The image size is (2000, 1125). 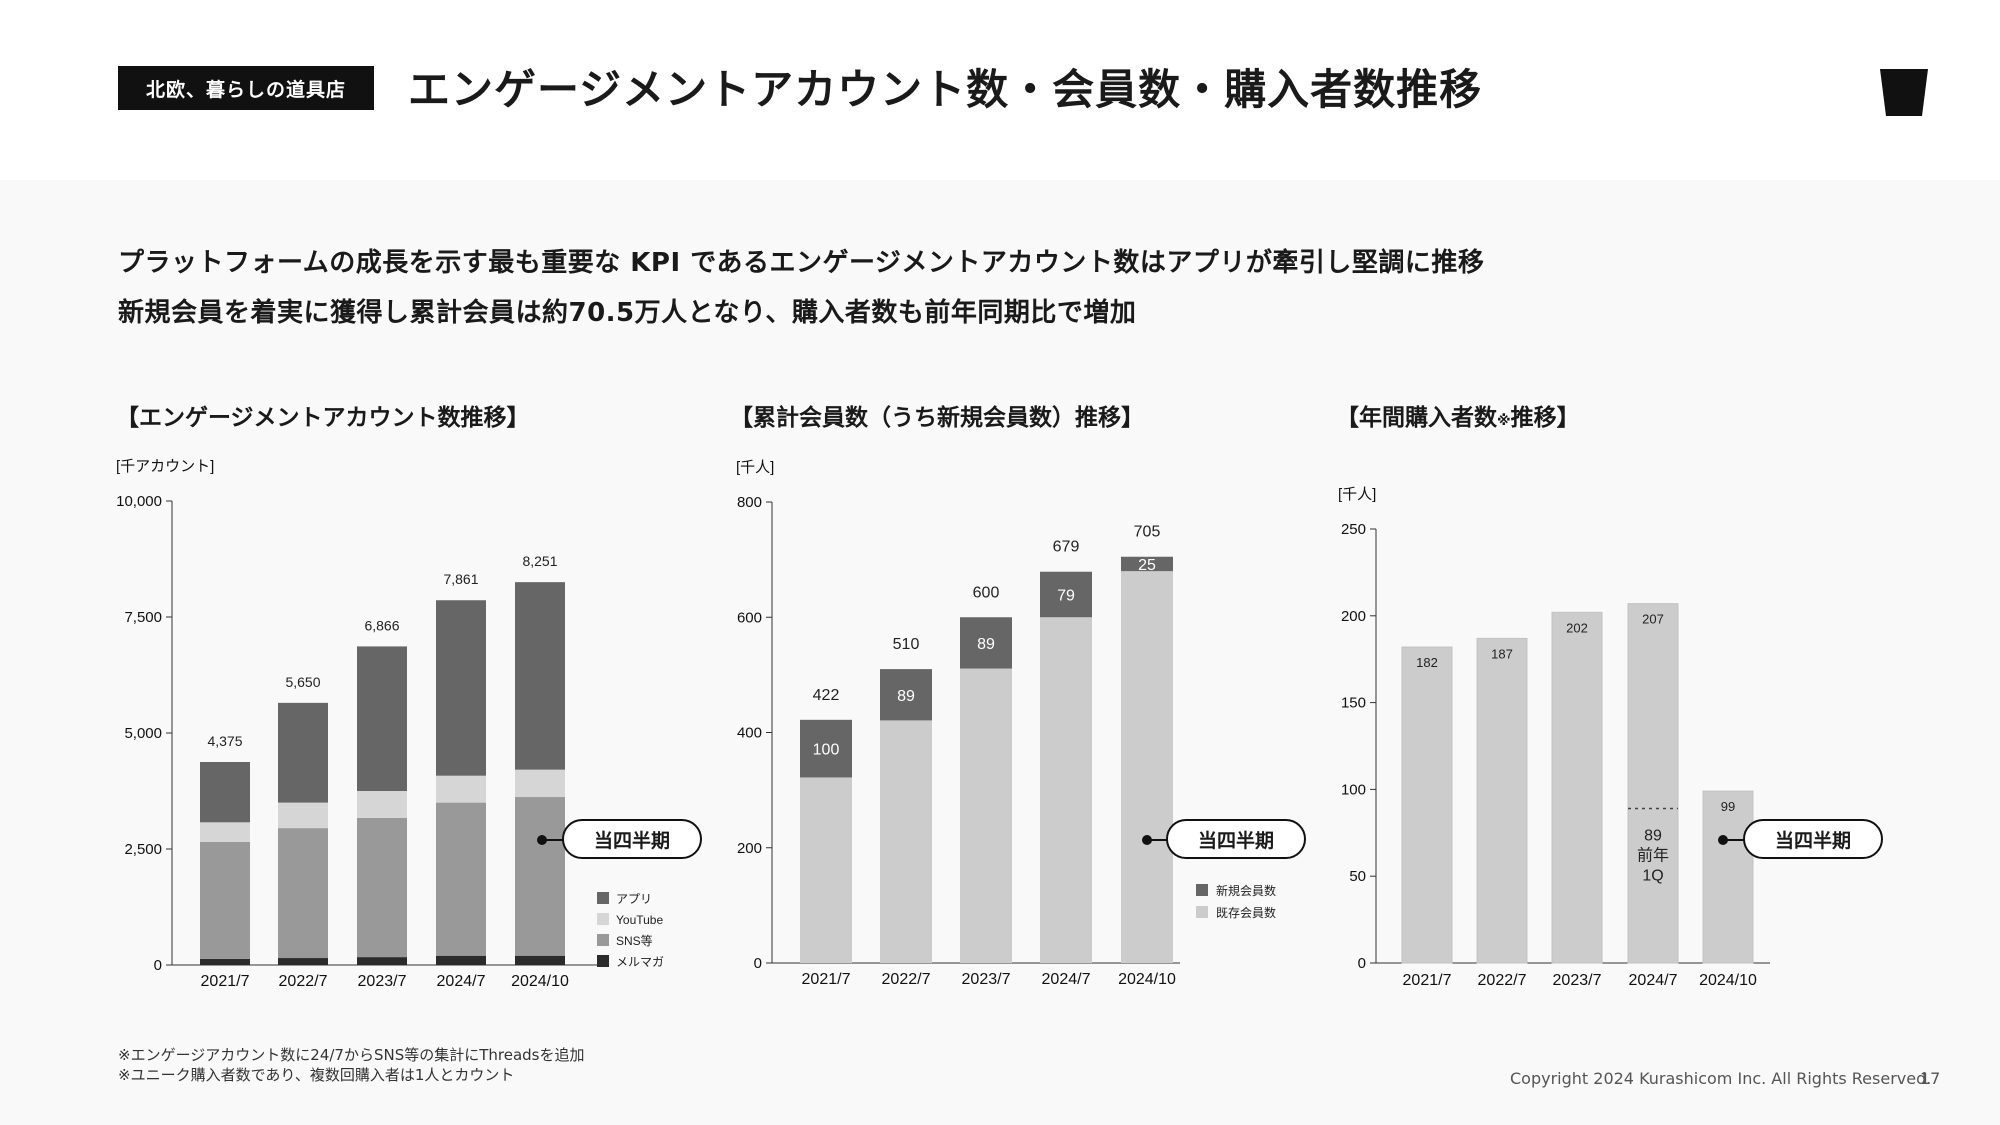 What do you see at coordinates (826, 695) in the screenshot?
I see `bar-total-label: 422` at bounding box center [826, 695].